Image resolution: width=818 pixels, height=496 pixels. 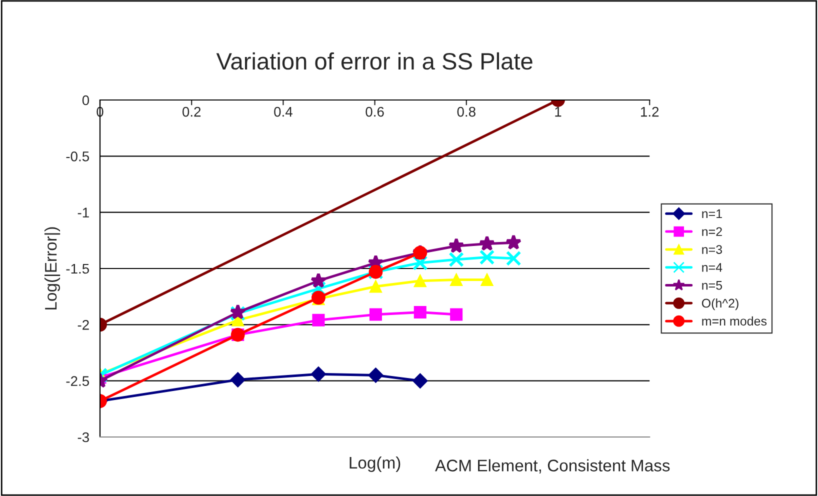 I want to click on legend-label: n=3, so click(x=712, y=249).